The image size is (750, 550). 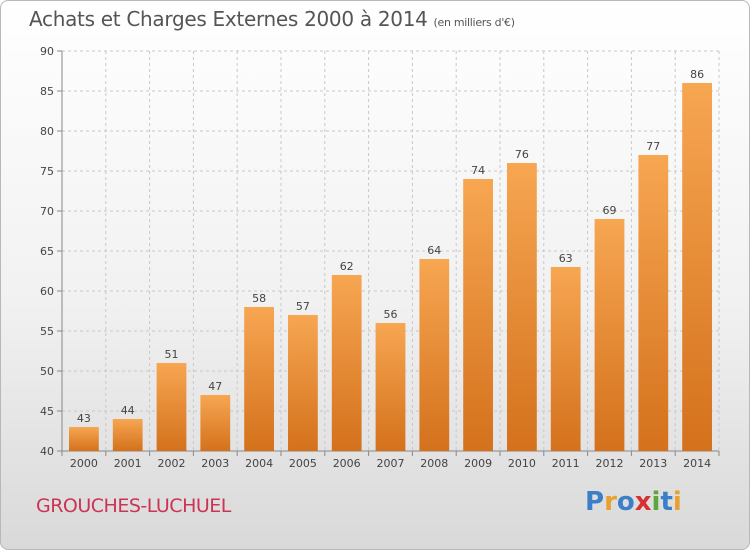 I want to click on x-tick-label: 2000, so click(x=84, y=463).